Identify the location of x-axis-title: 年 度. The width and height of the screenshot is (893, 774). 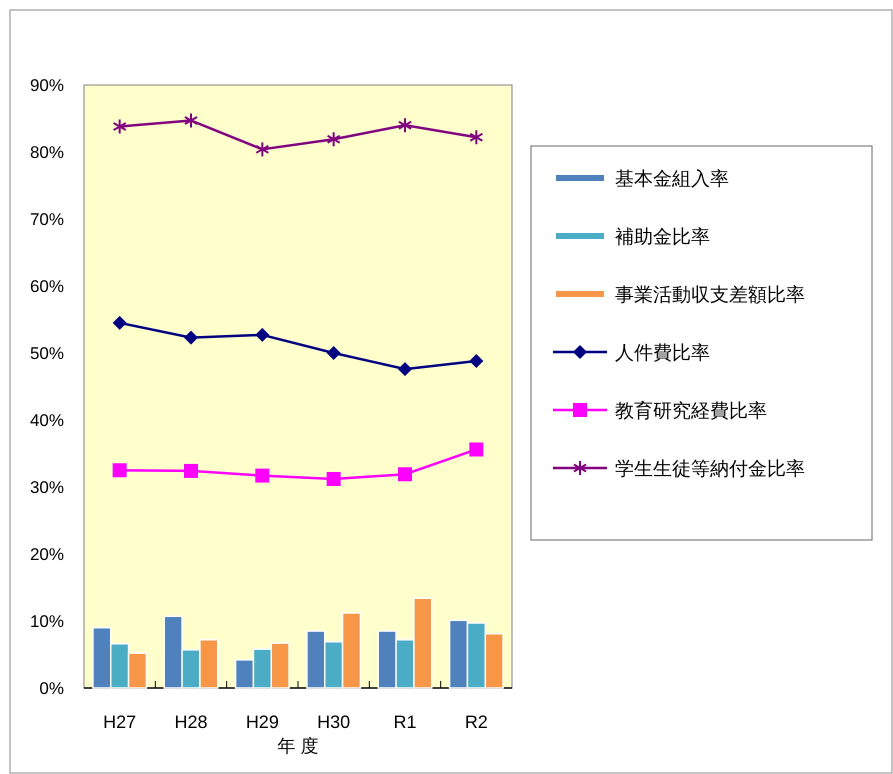
(298, 746).